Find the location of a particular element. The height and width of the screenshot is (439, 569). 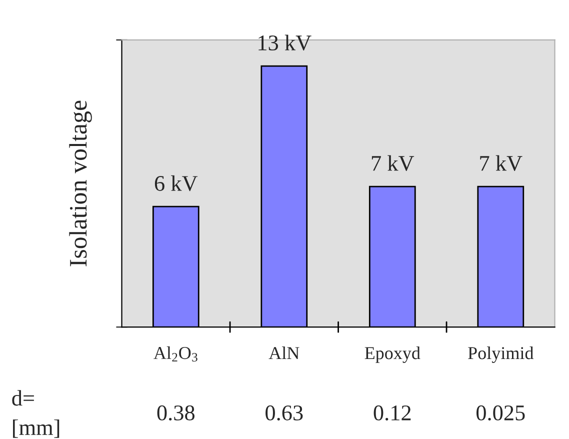

text: 0.12 is located at coordinates (392, 413).